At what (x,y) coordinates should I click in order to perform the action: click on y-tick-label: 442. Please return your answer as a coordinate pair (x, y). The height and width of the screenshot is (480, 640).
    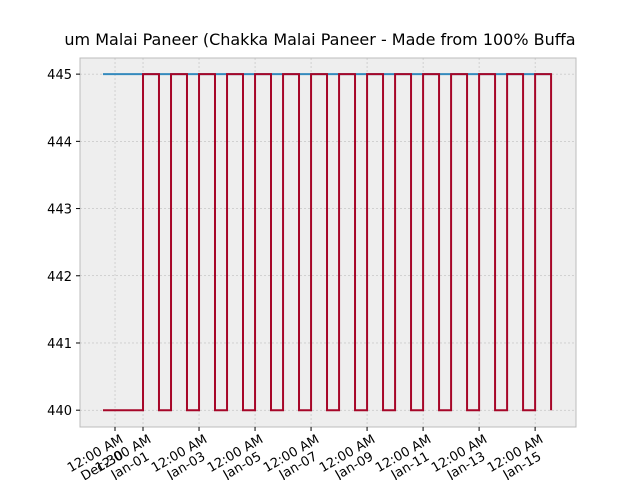
    Looking at the image, I should click on (59, 277).